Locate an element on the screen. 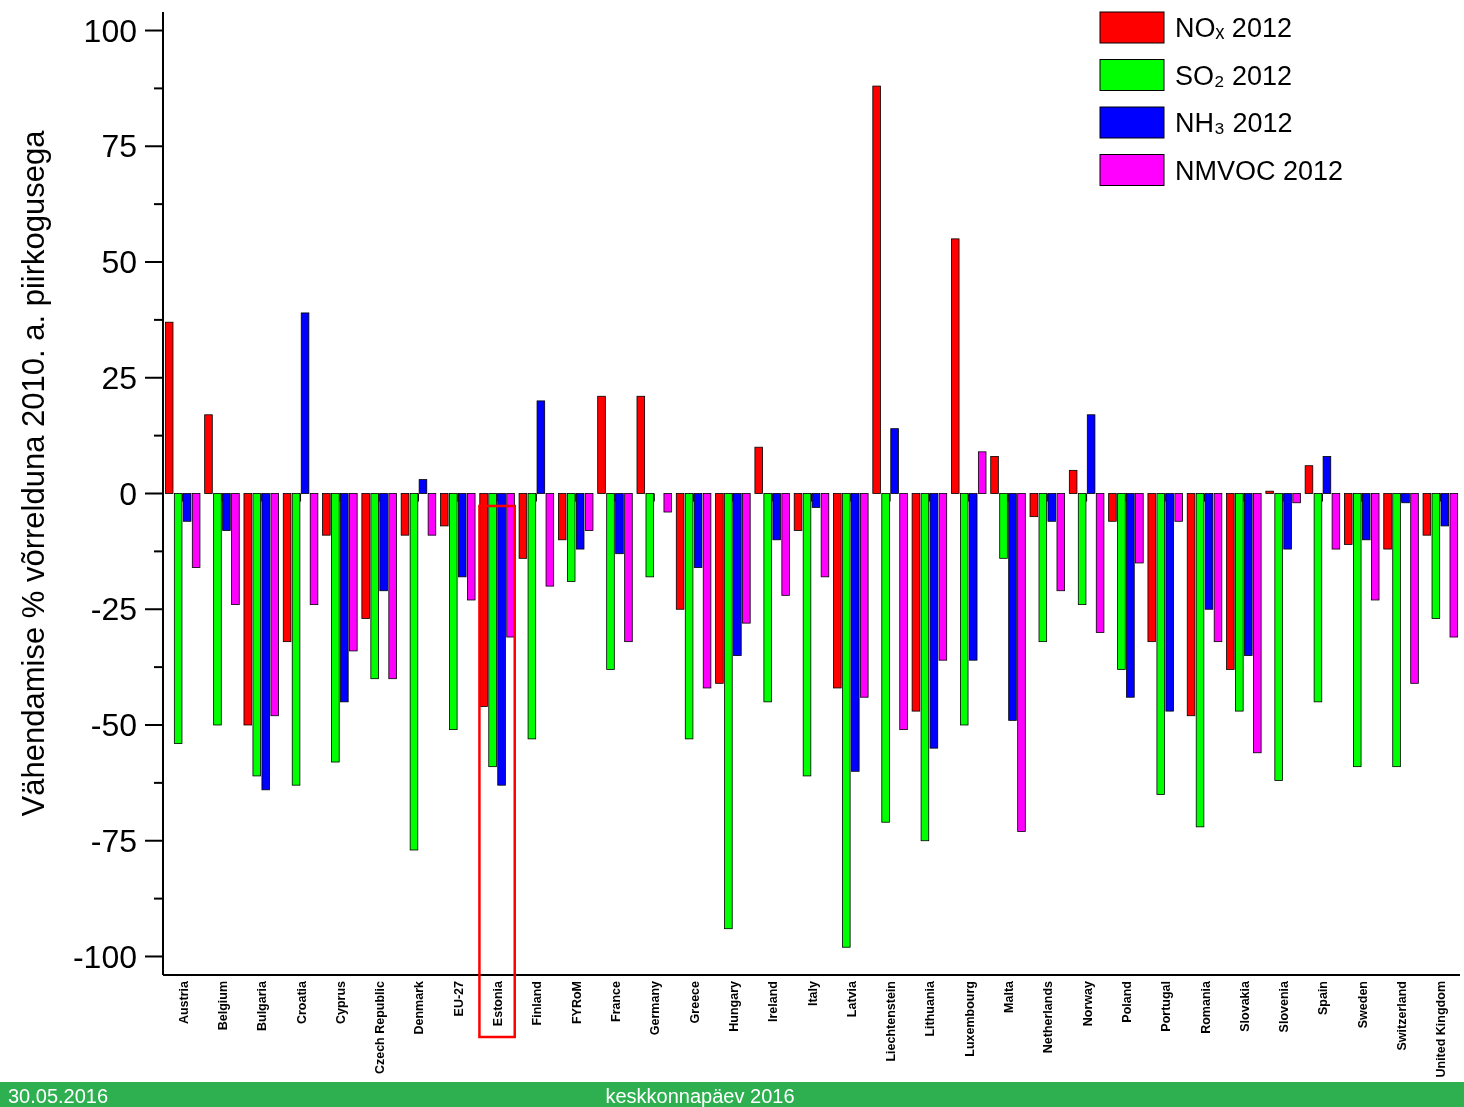  x-tick-label: Greece is located at coordinates (694, 1002).